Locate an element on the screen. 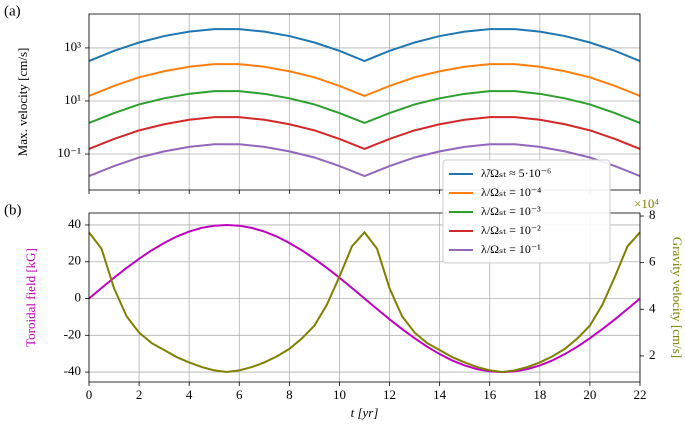 Image resolution: width=685 pixels, height=430 pixels. legend-label: λ/Ωₛₜ = 10⁻² is located at coordinates (511, 230).